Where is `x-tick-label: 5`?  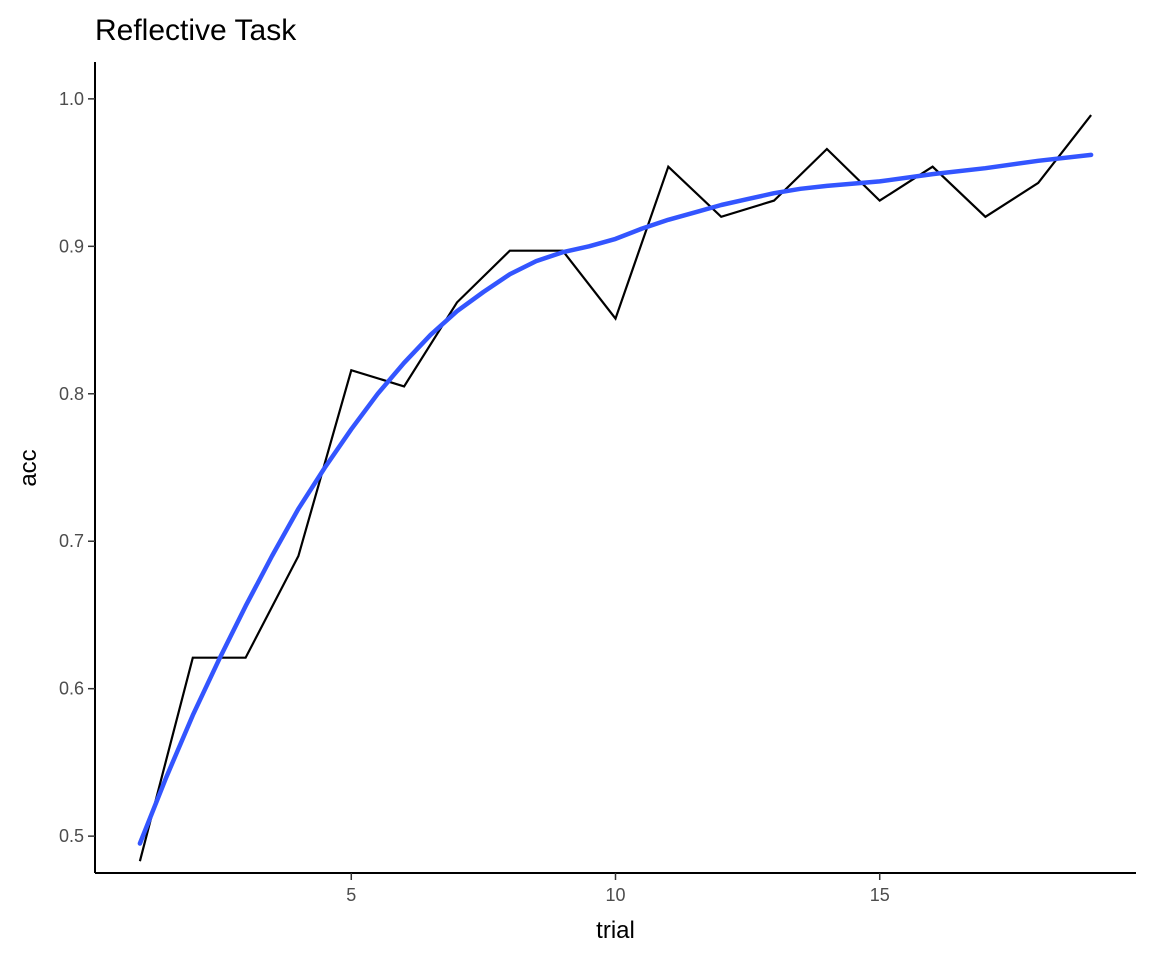
x-tick-label: 5 is located at coordinates (351, 895).